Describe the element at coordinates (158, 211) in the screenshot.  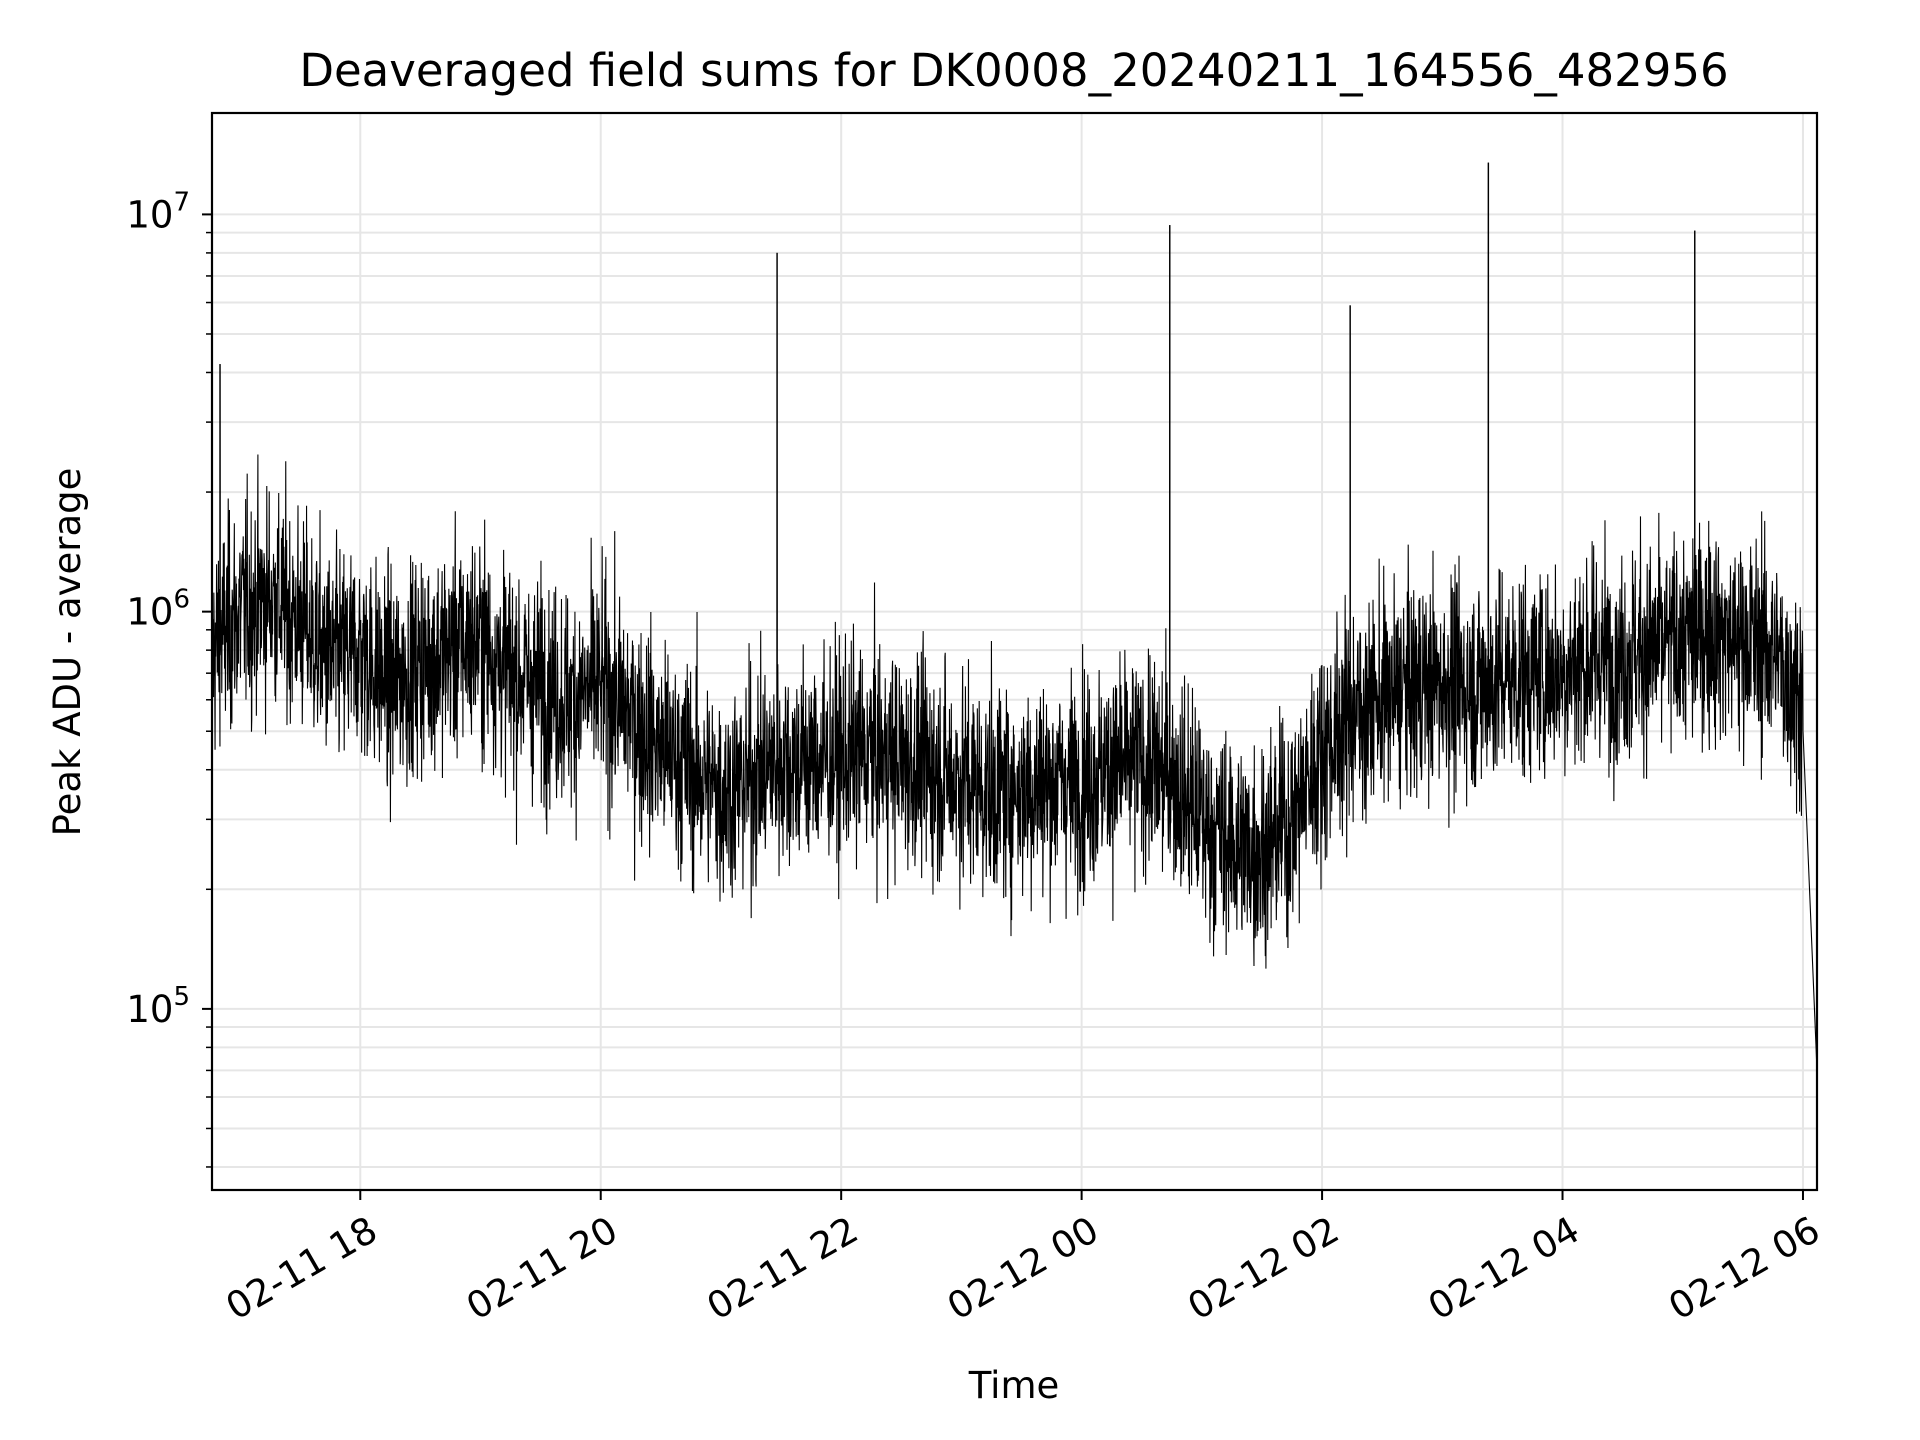
I see `y-tick-label: 10⁷` at that location.